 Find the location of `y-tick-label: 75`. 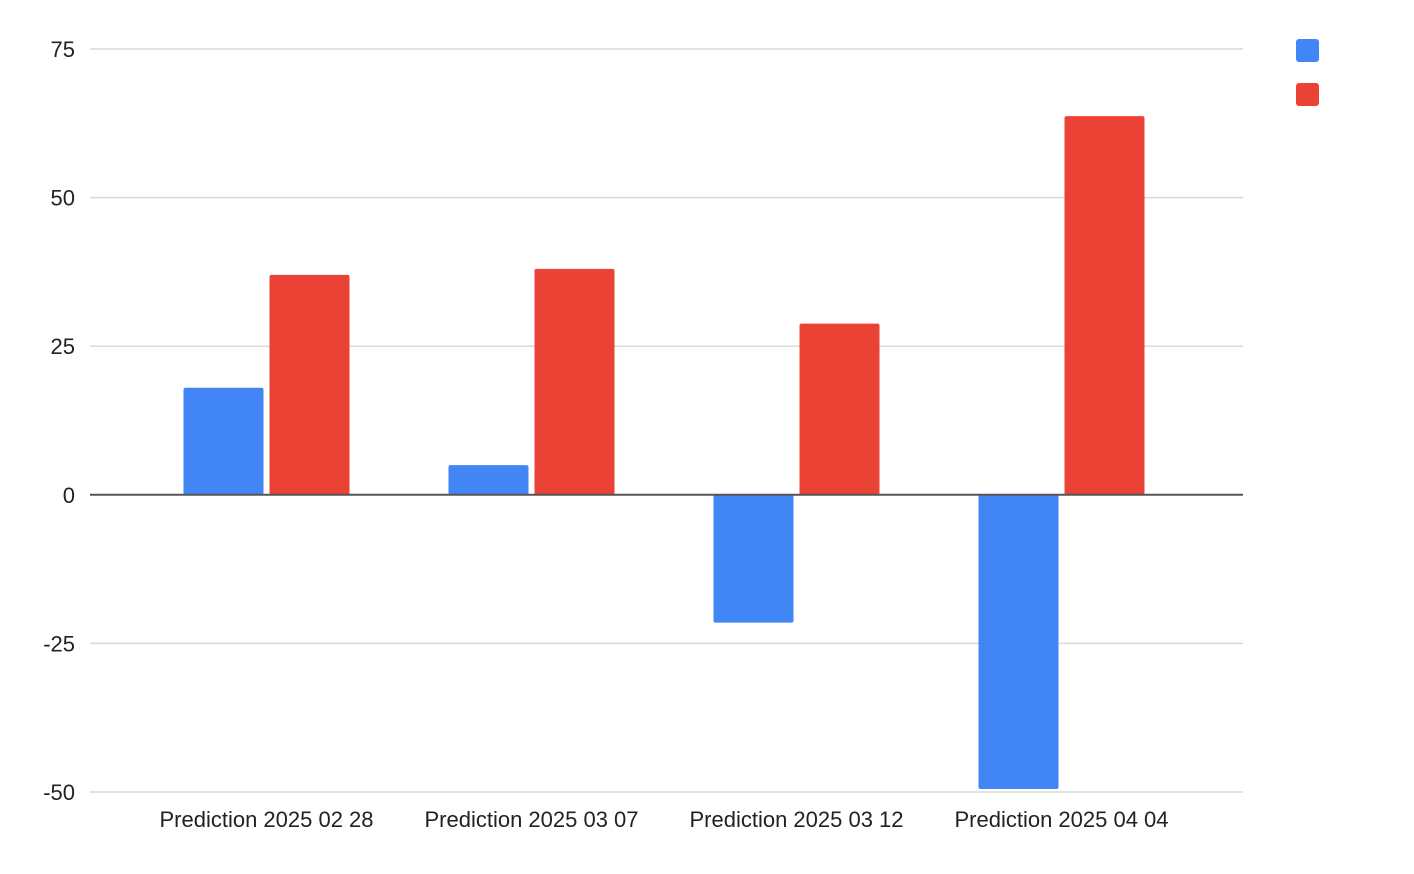

y-tick-label: 75 is located at coordinates (63, 49).